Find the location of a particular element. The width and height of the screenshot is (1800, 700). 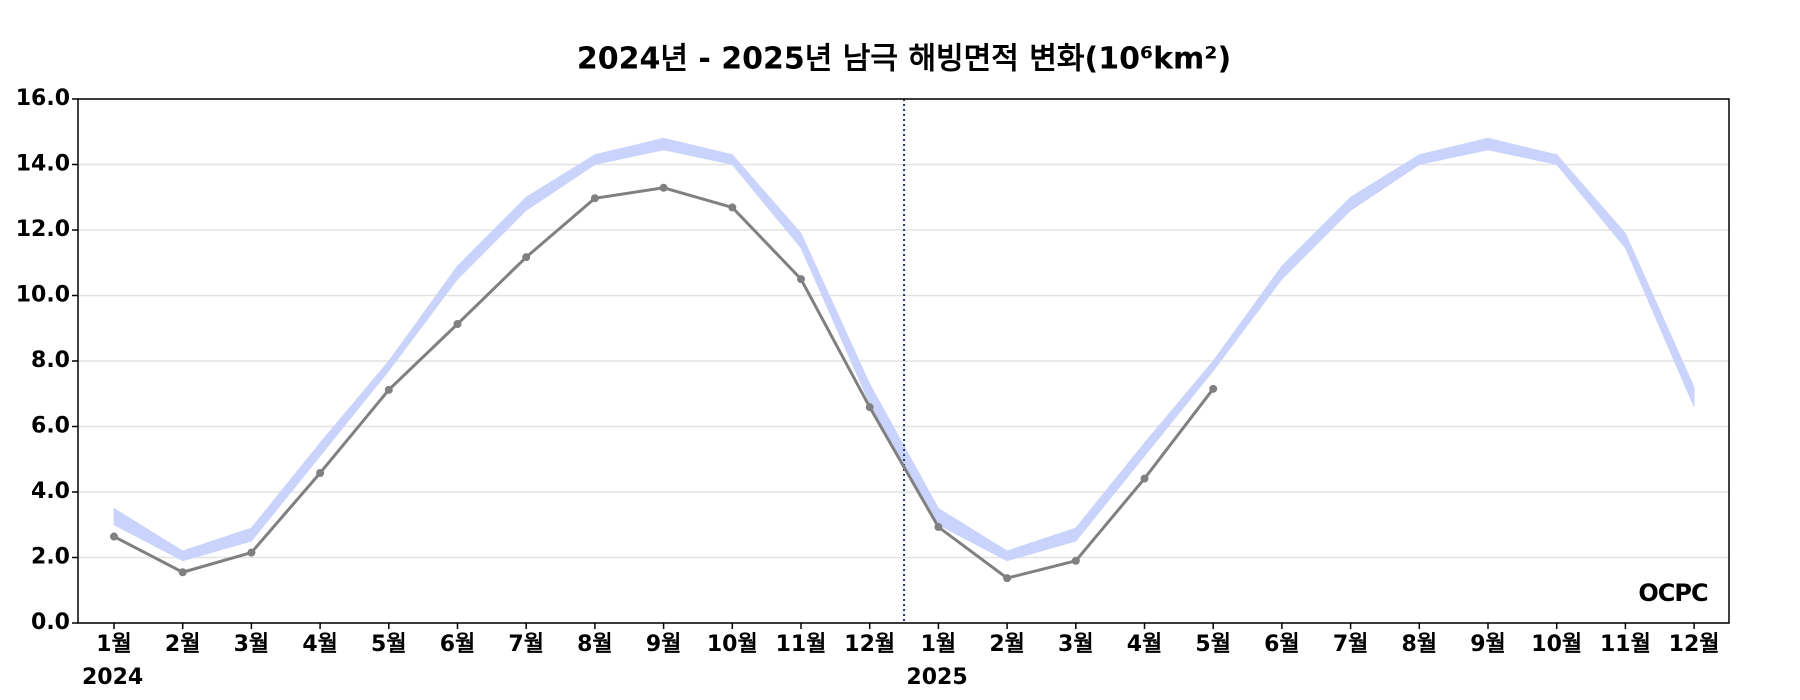

y-tick-label: 16.0 is located at coordinates (43, 98).